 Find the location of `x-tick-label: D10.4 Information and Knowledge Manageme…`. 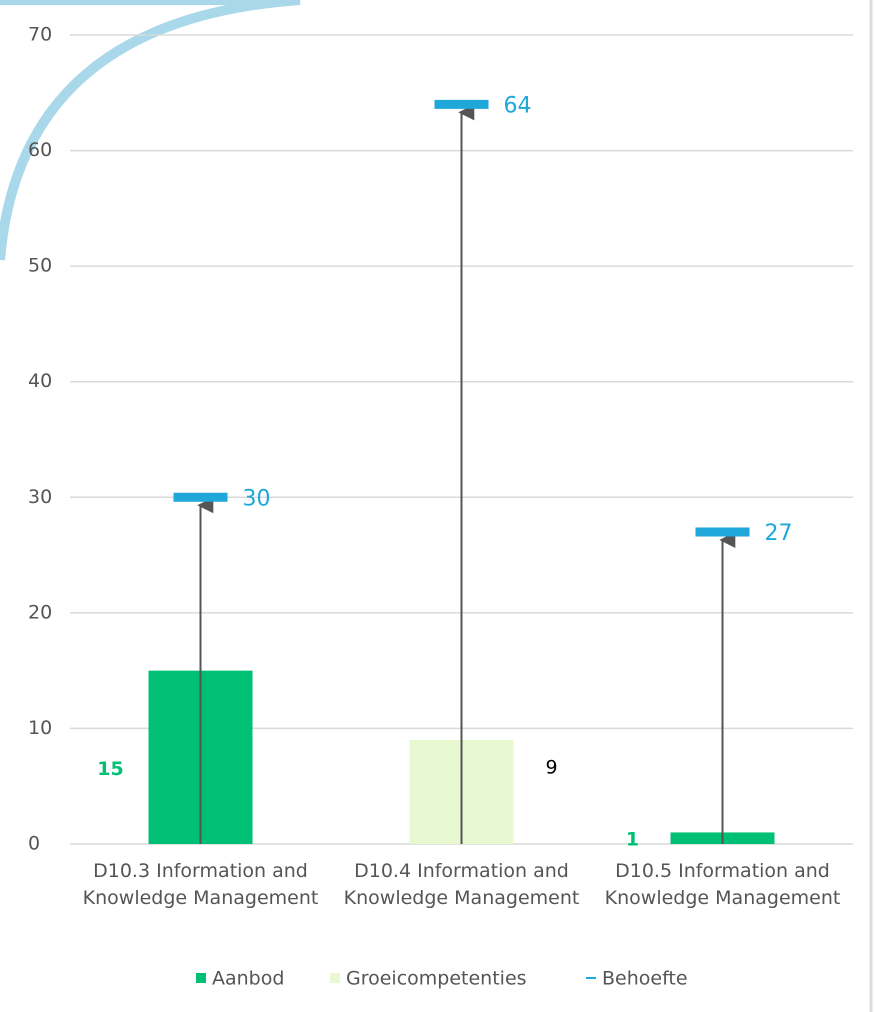

x-tick-label: D10.4 Information and Knowledge Manageme… is located at coordinates (461, 884).